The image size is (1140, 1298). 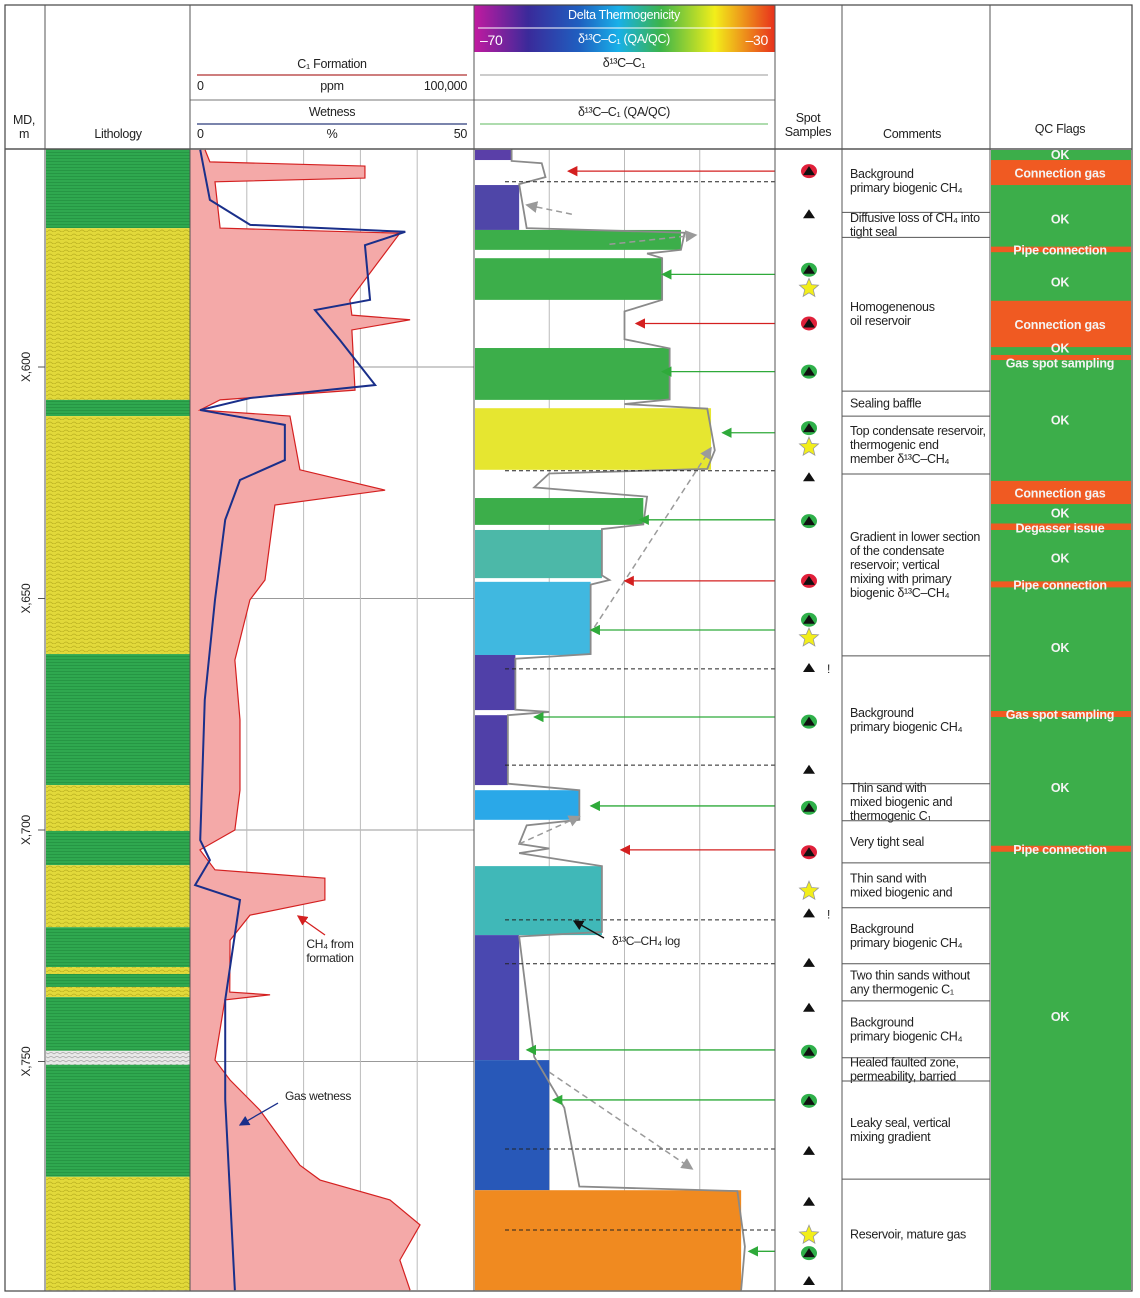 I want to click on comment-text: tight seal, so click(x=873, y=232).